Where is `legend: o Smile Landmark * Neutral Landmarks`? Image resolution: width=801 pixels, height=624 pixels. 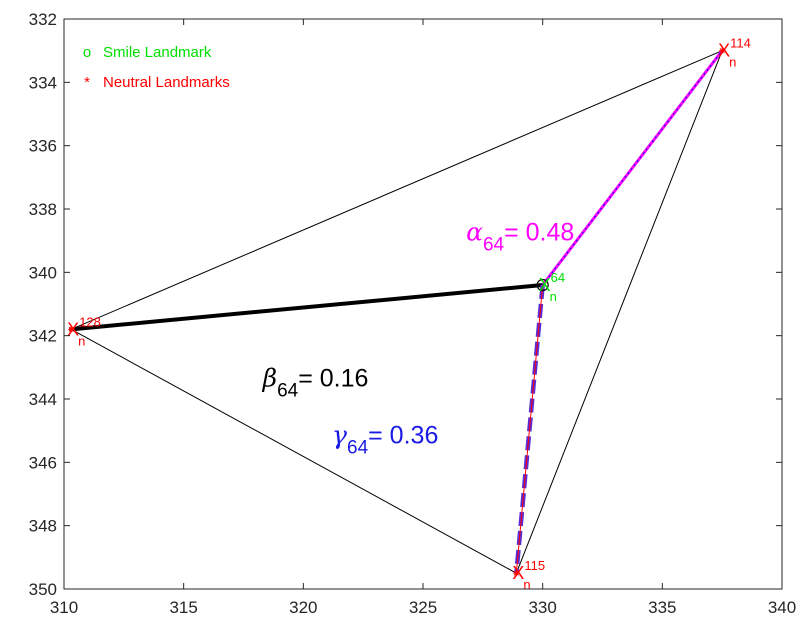
legend: o Smile Landmark * Neutral Landmarks is located at coordinates (156, 67).